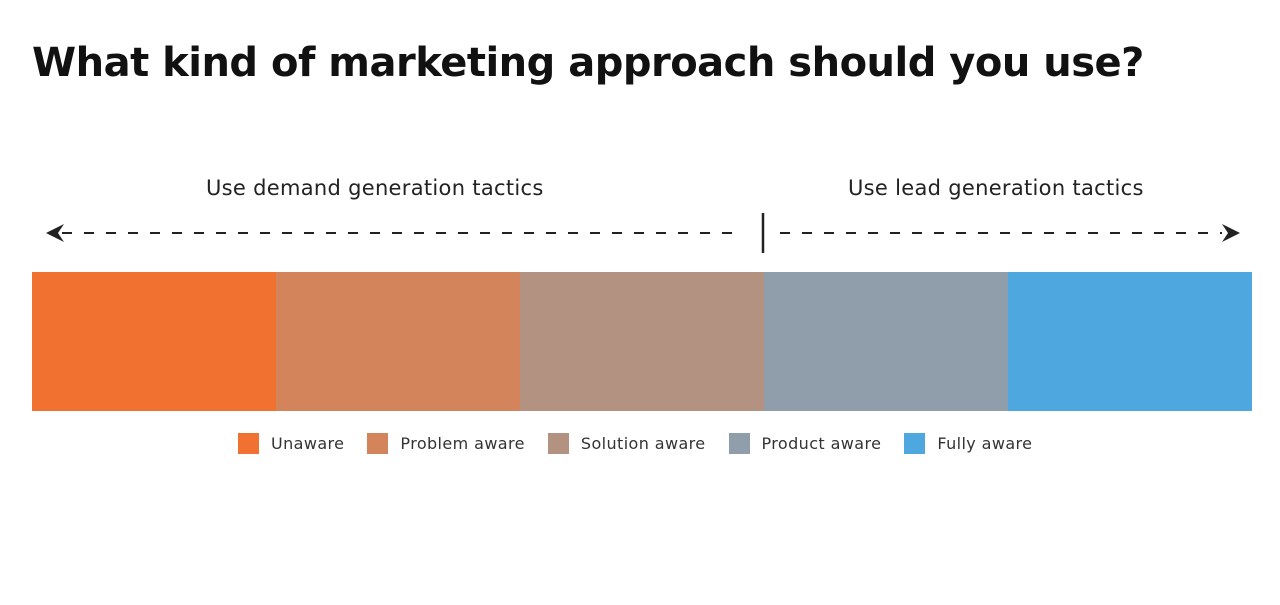 The width and height of the screenshot is (1280, 605). I want to click on legend-label: Solution aware, so click(643, 443).